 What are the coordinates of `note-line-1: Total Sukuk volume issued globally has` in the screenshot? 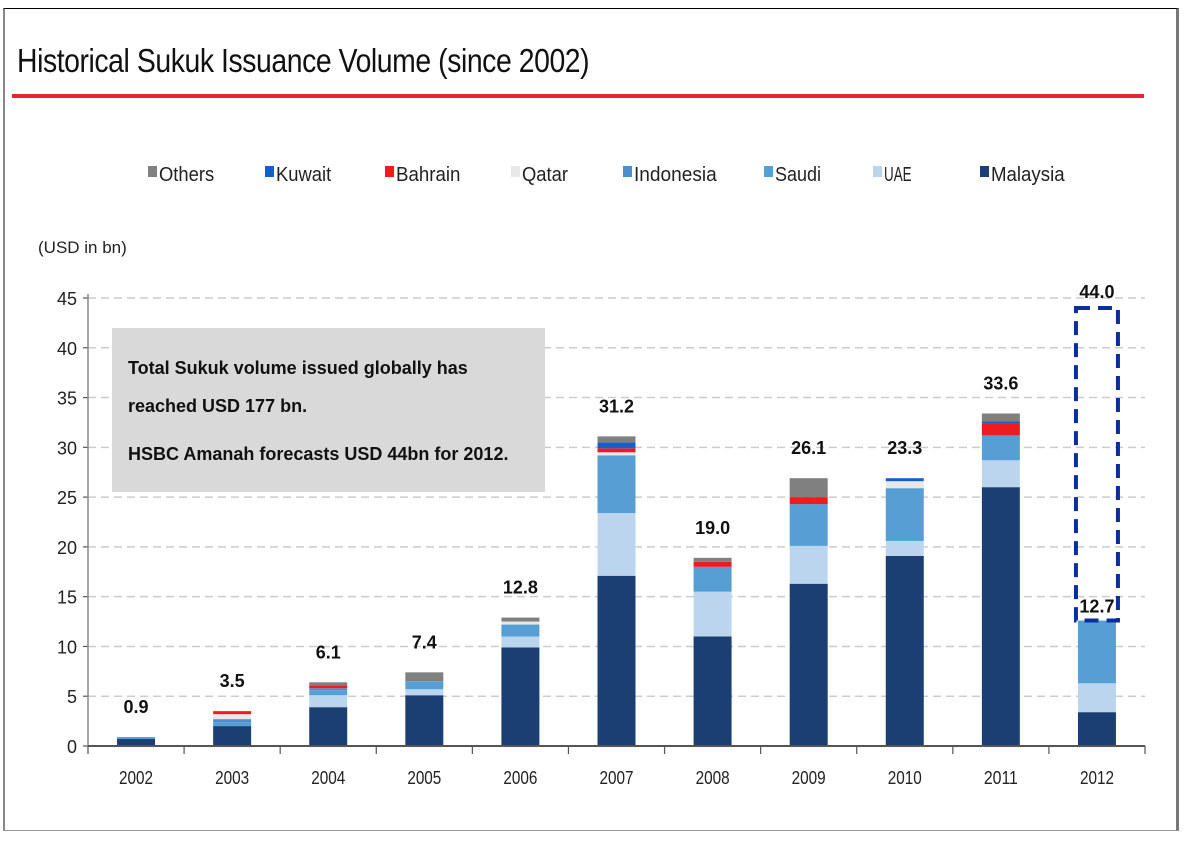 It's located at (298, 368).